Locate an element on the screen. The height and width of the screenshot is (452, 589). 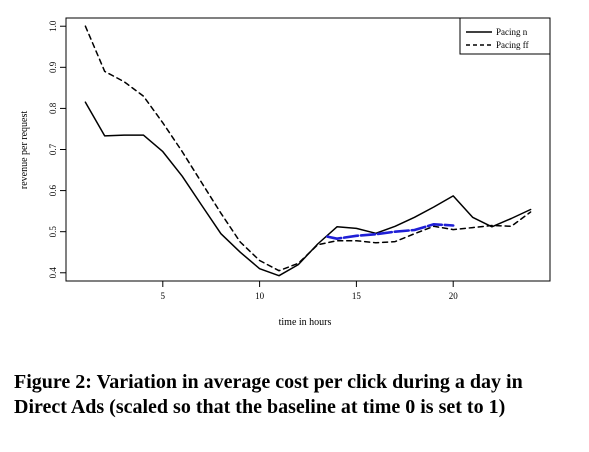
x-tick-label: 5 is located at coordinates (163, 296).